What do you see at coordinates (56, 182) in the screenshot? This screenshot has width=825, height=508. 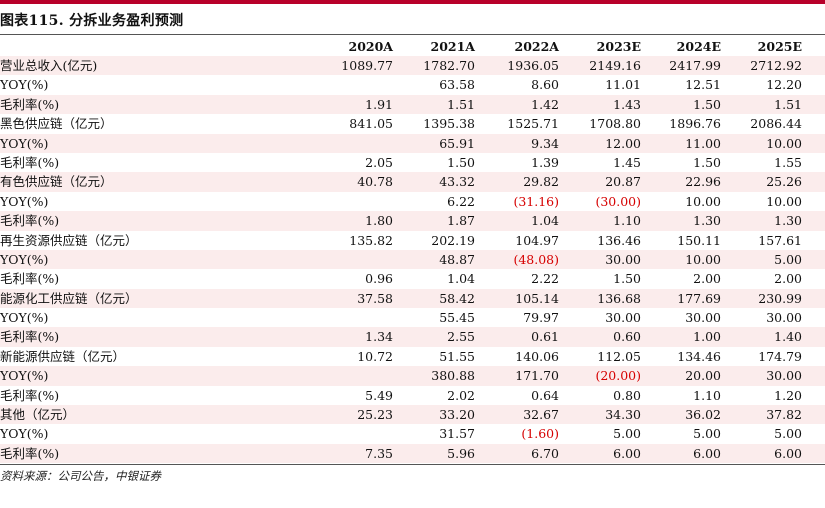 I see `row-label: 有色供应链（亿元）` at bounding box center [56, 182].